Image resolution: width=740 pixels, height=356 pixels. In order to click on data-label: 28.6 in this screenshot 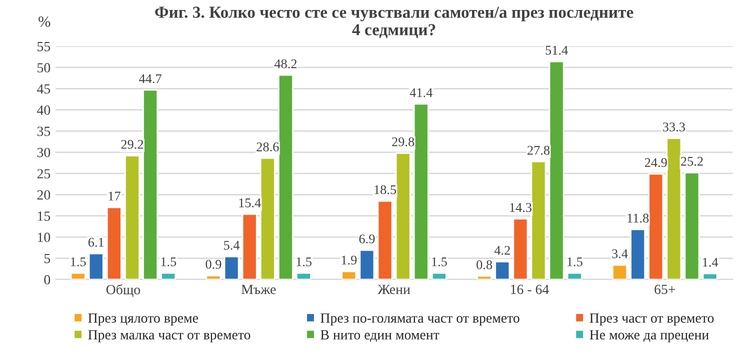, I will do `click(267, 147)`.